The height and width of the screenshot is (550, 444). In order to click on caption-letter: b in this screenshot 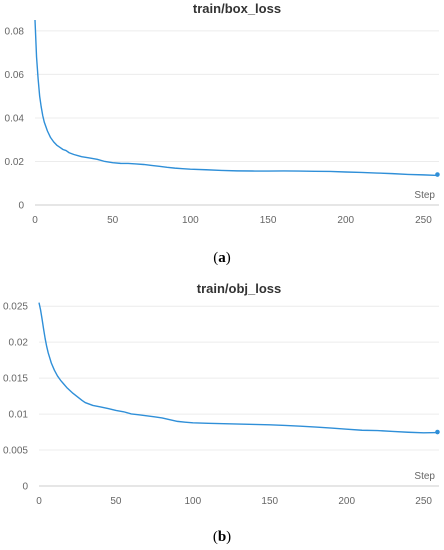, I will do `click(222, 537)`.